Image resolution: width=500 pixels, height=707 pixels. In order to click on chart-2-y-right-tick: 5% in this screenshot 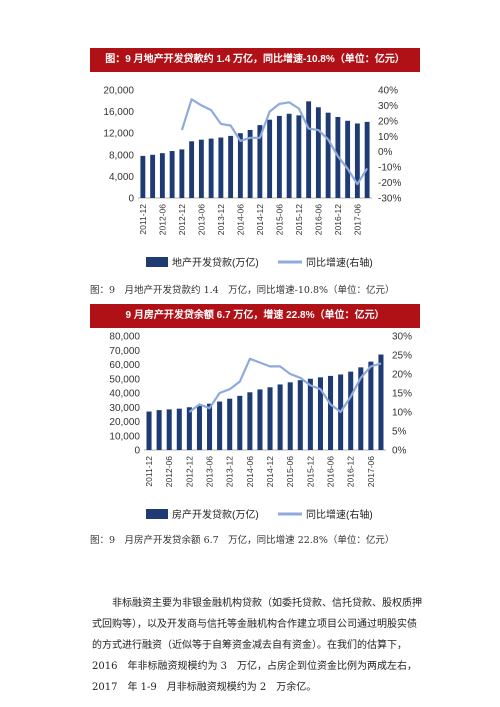, I will do `click(399, 432)`.